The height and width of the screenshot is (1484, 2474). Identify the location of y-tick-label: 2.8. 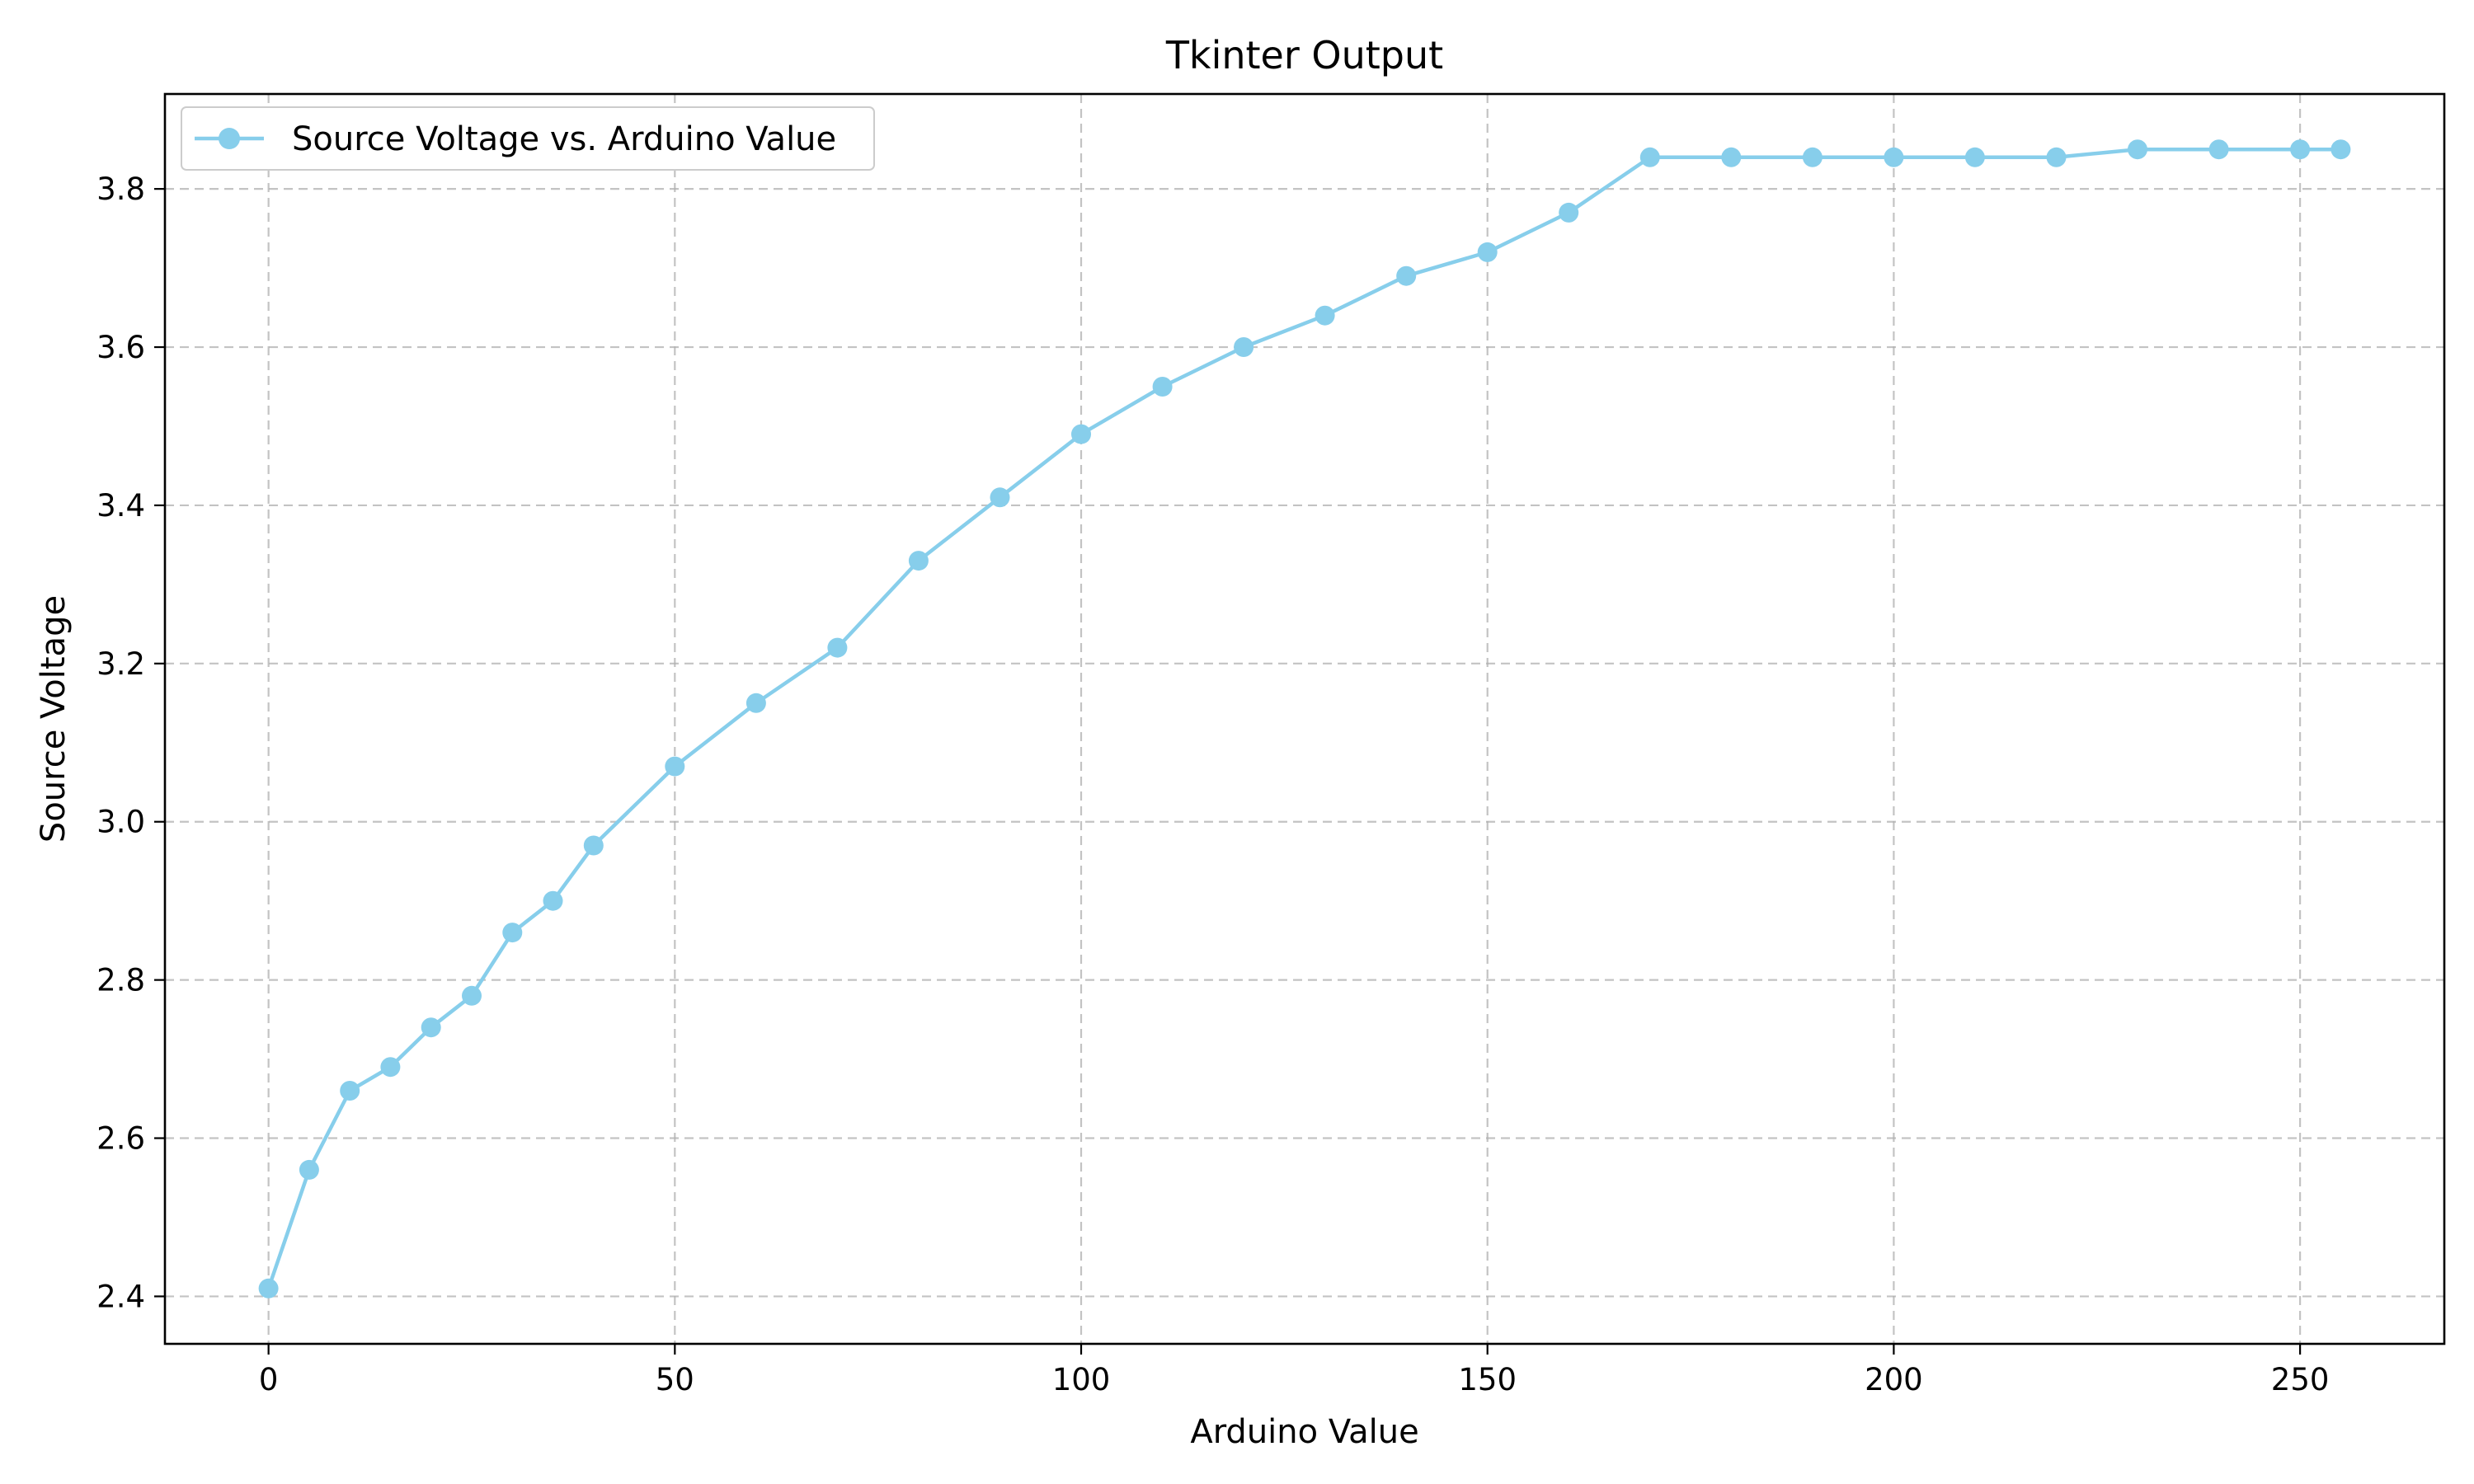
(120, 980).